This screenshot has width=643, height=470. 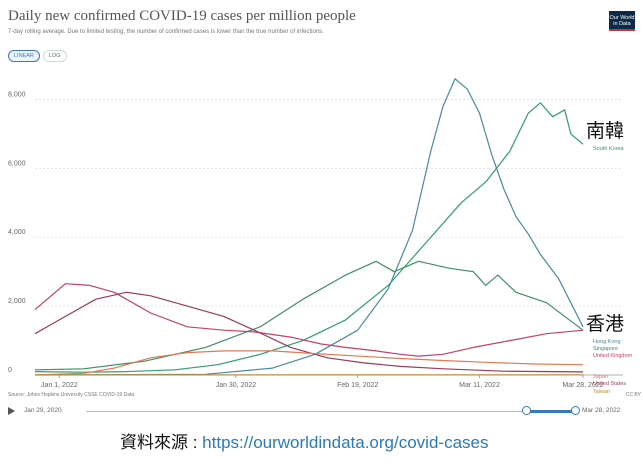 What do you see at coordinates (601, 392) in the screenshot?
I see `series-label: Taiwan` at bounding box center [601, 392].